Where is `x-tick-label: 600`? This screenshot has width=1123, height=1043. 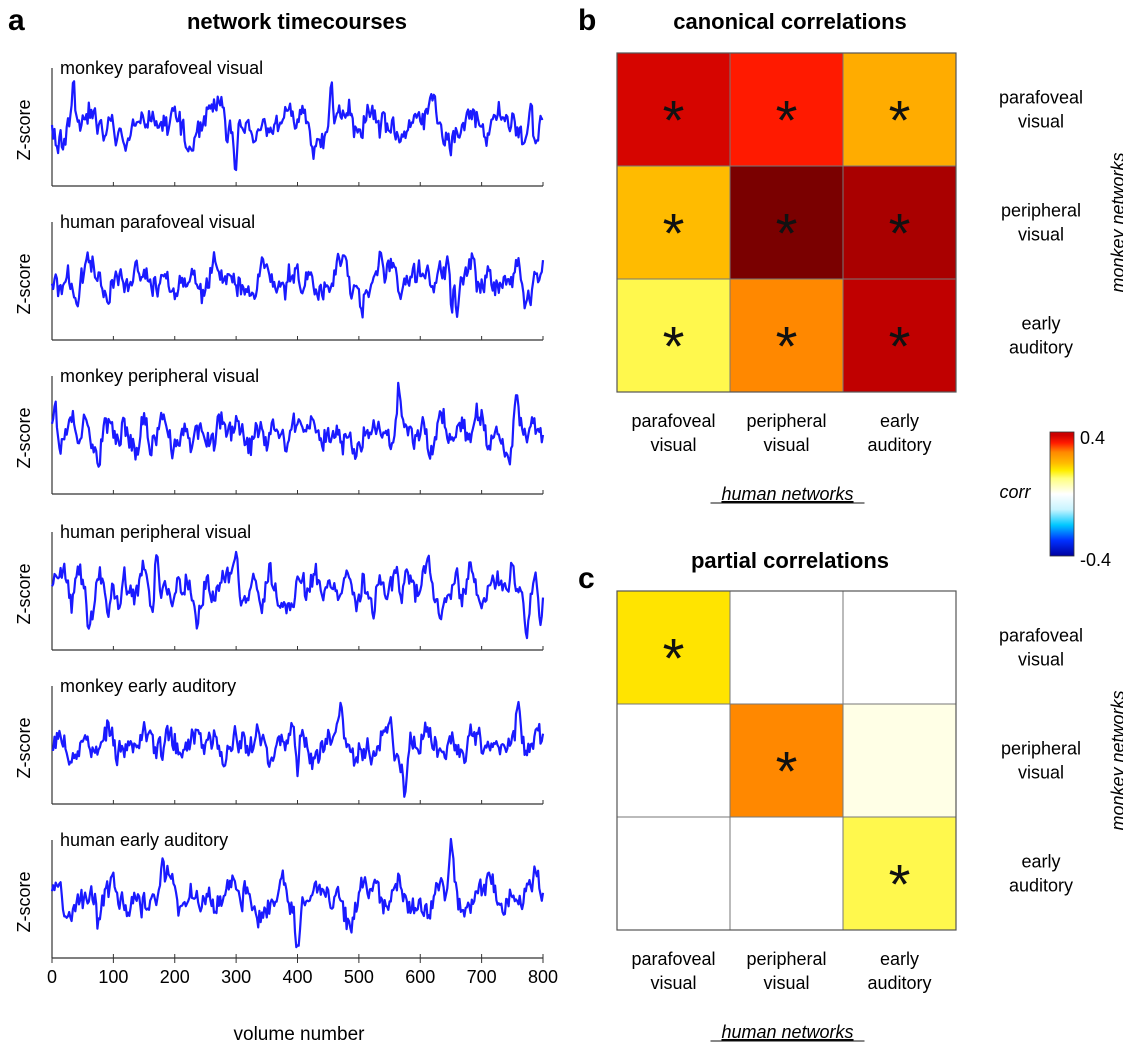
x-tick-label: 600 is located at coordinates (420, 977).